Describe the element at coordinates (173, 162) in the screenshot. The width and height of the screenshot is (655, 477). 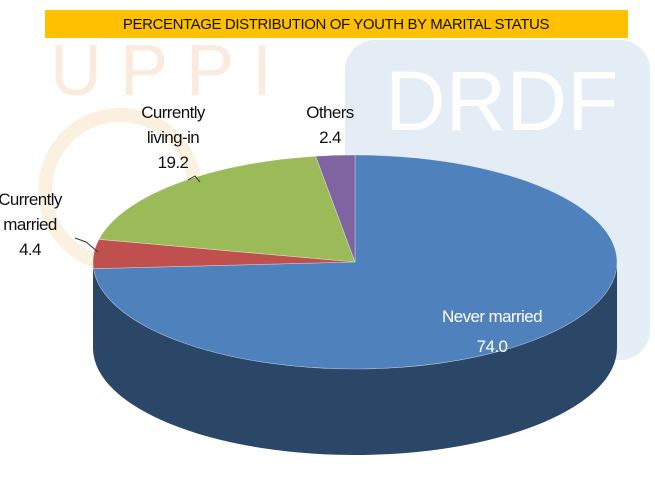
I see `value-label: 19.2` at that location.